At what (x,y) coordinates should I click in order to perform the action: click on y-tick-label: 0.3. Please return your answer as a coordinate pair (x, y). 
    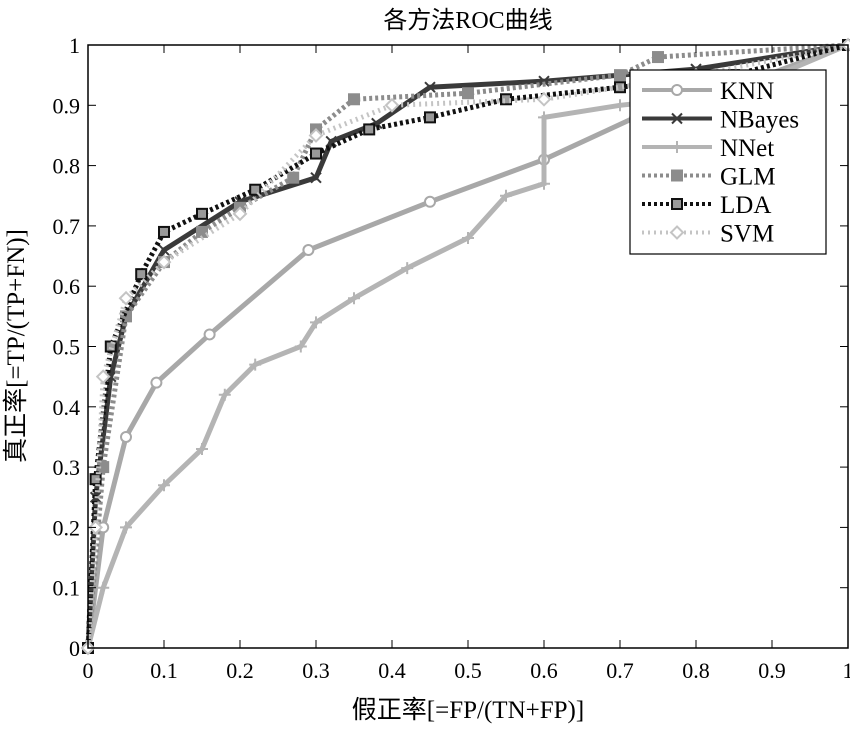
    Looking at the image, I should click on (67, 467).